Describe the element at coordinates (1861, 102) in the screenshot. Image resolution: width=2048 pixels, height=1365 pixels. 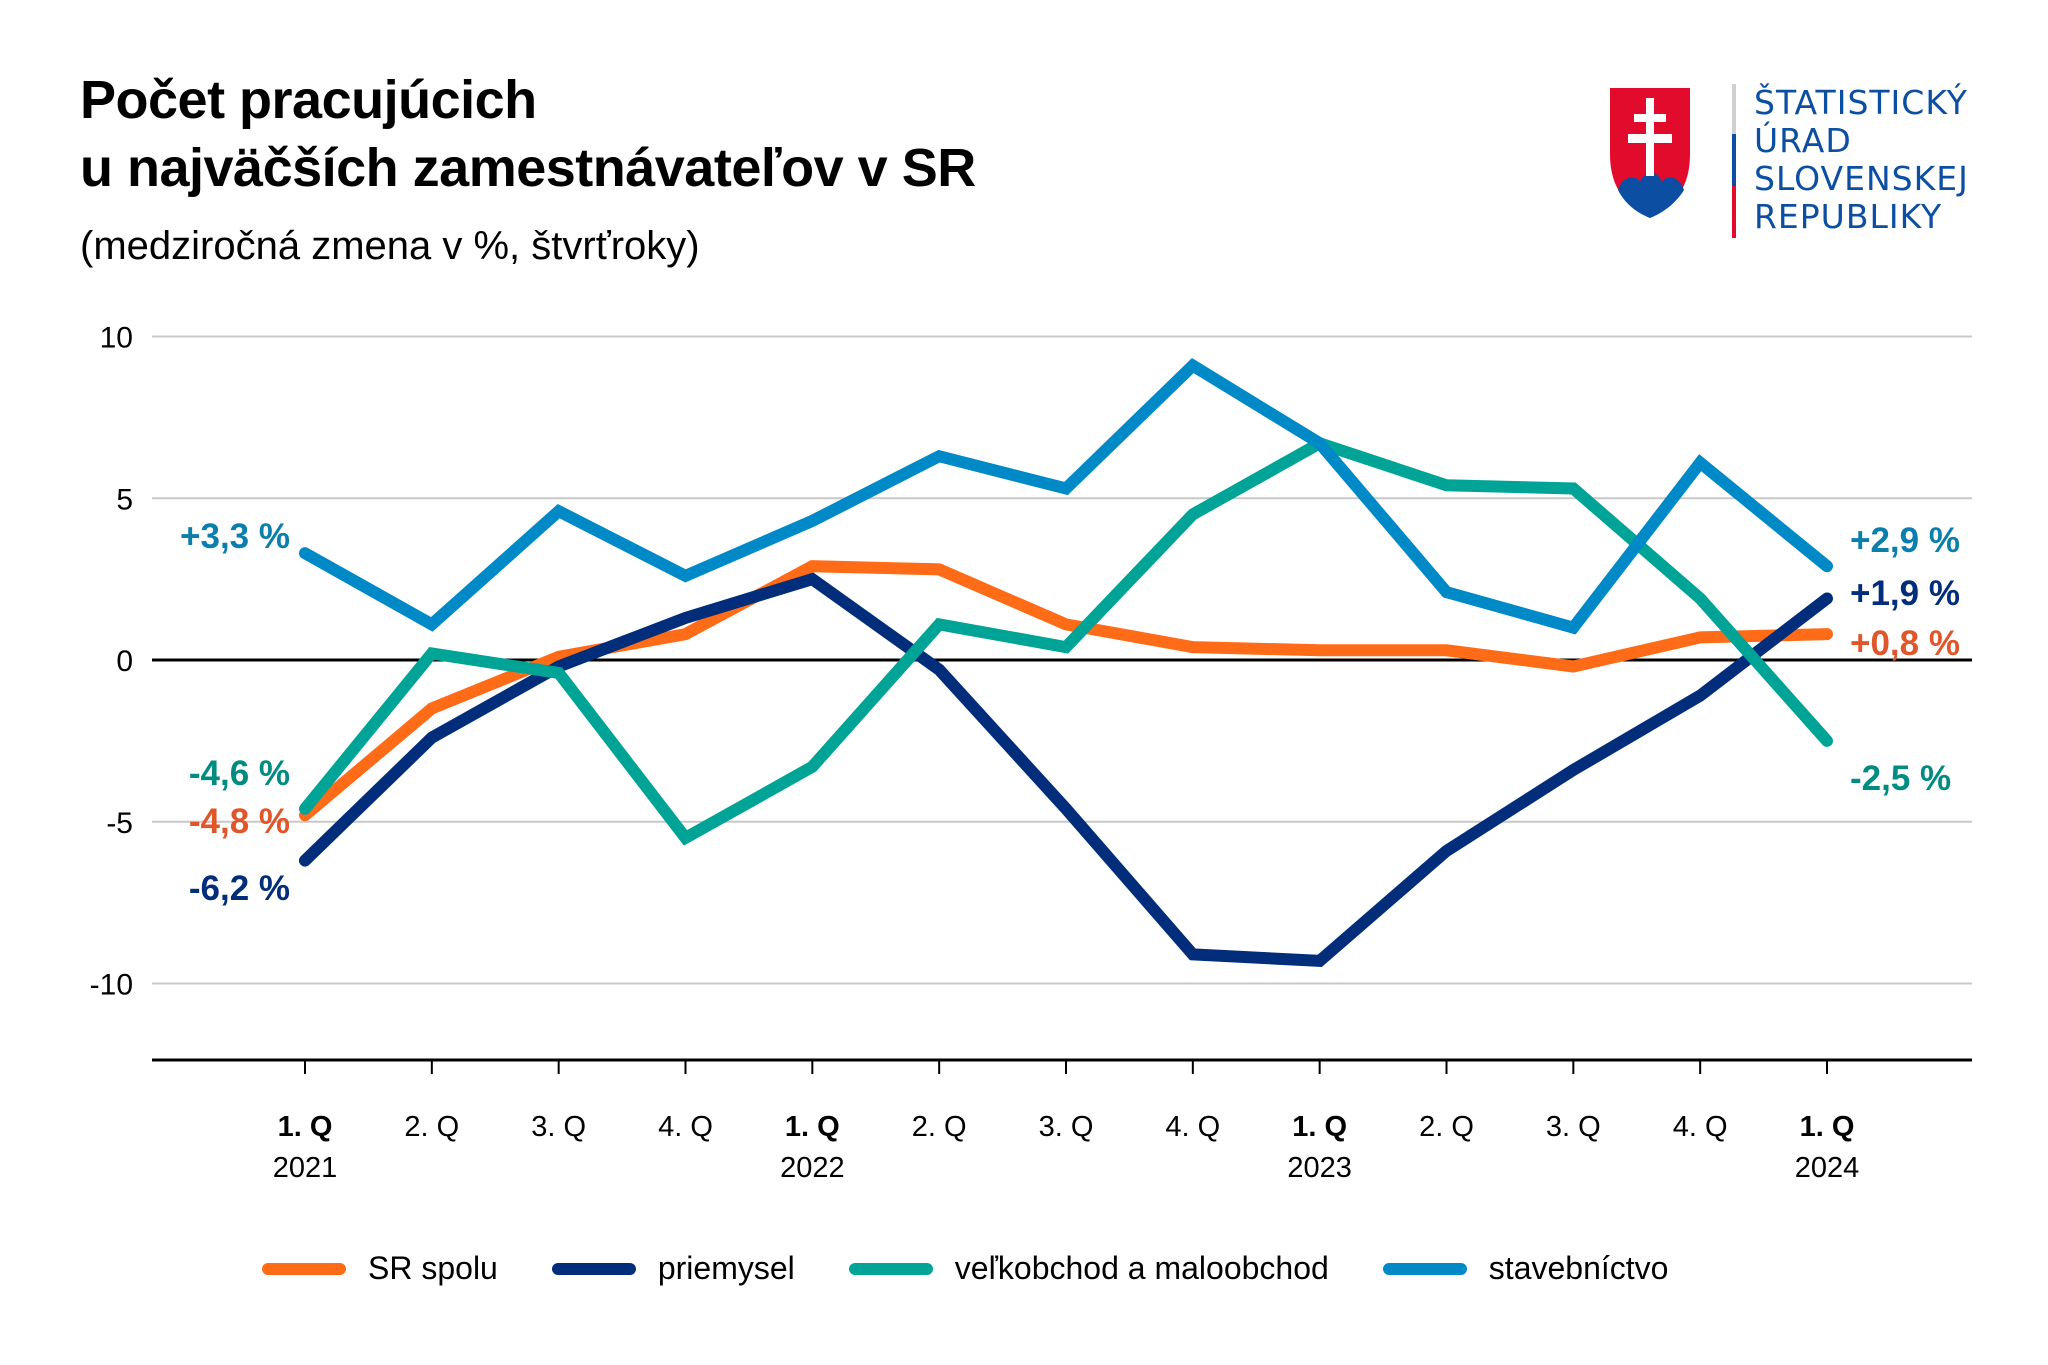
I see `logo-line-1: ŠTATISTICKÝ` at that location.